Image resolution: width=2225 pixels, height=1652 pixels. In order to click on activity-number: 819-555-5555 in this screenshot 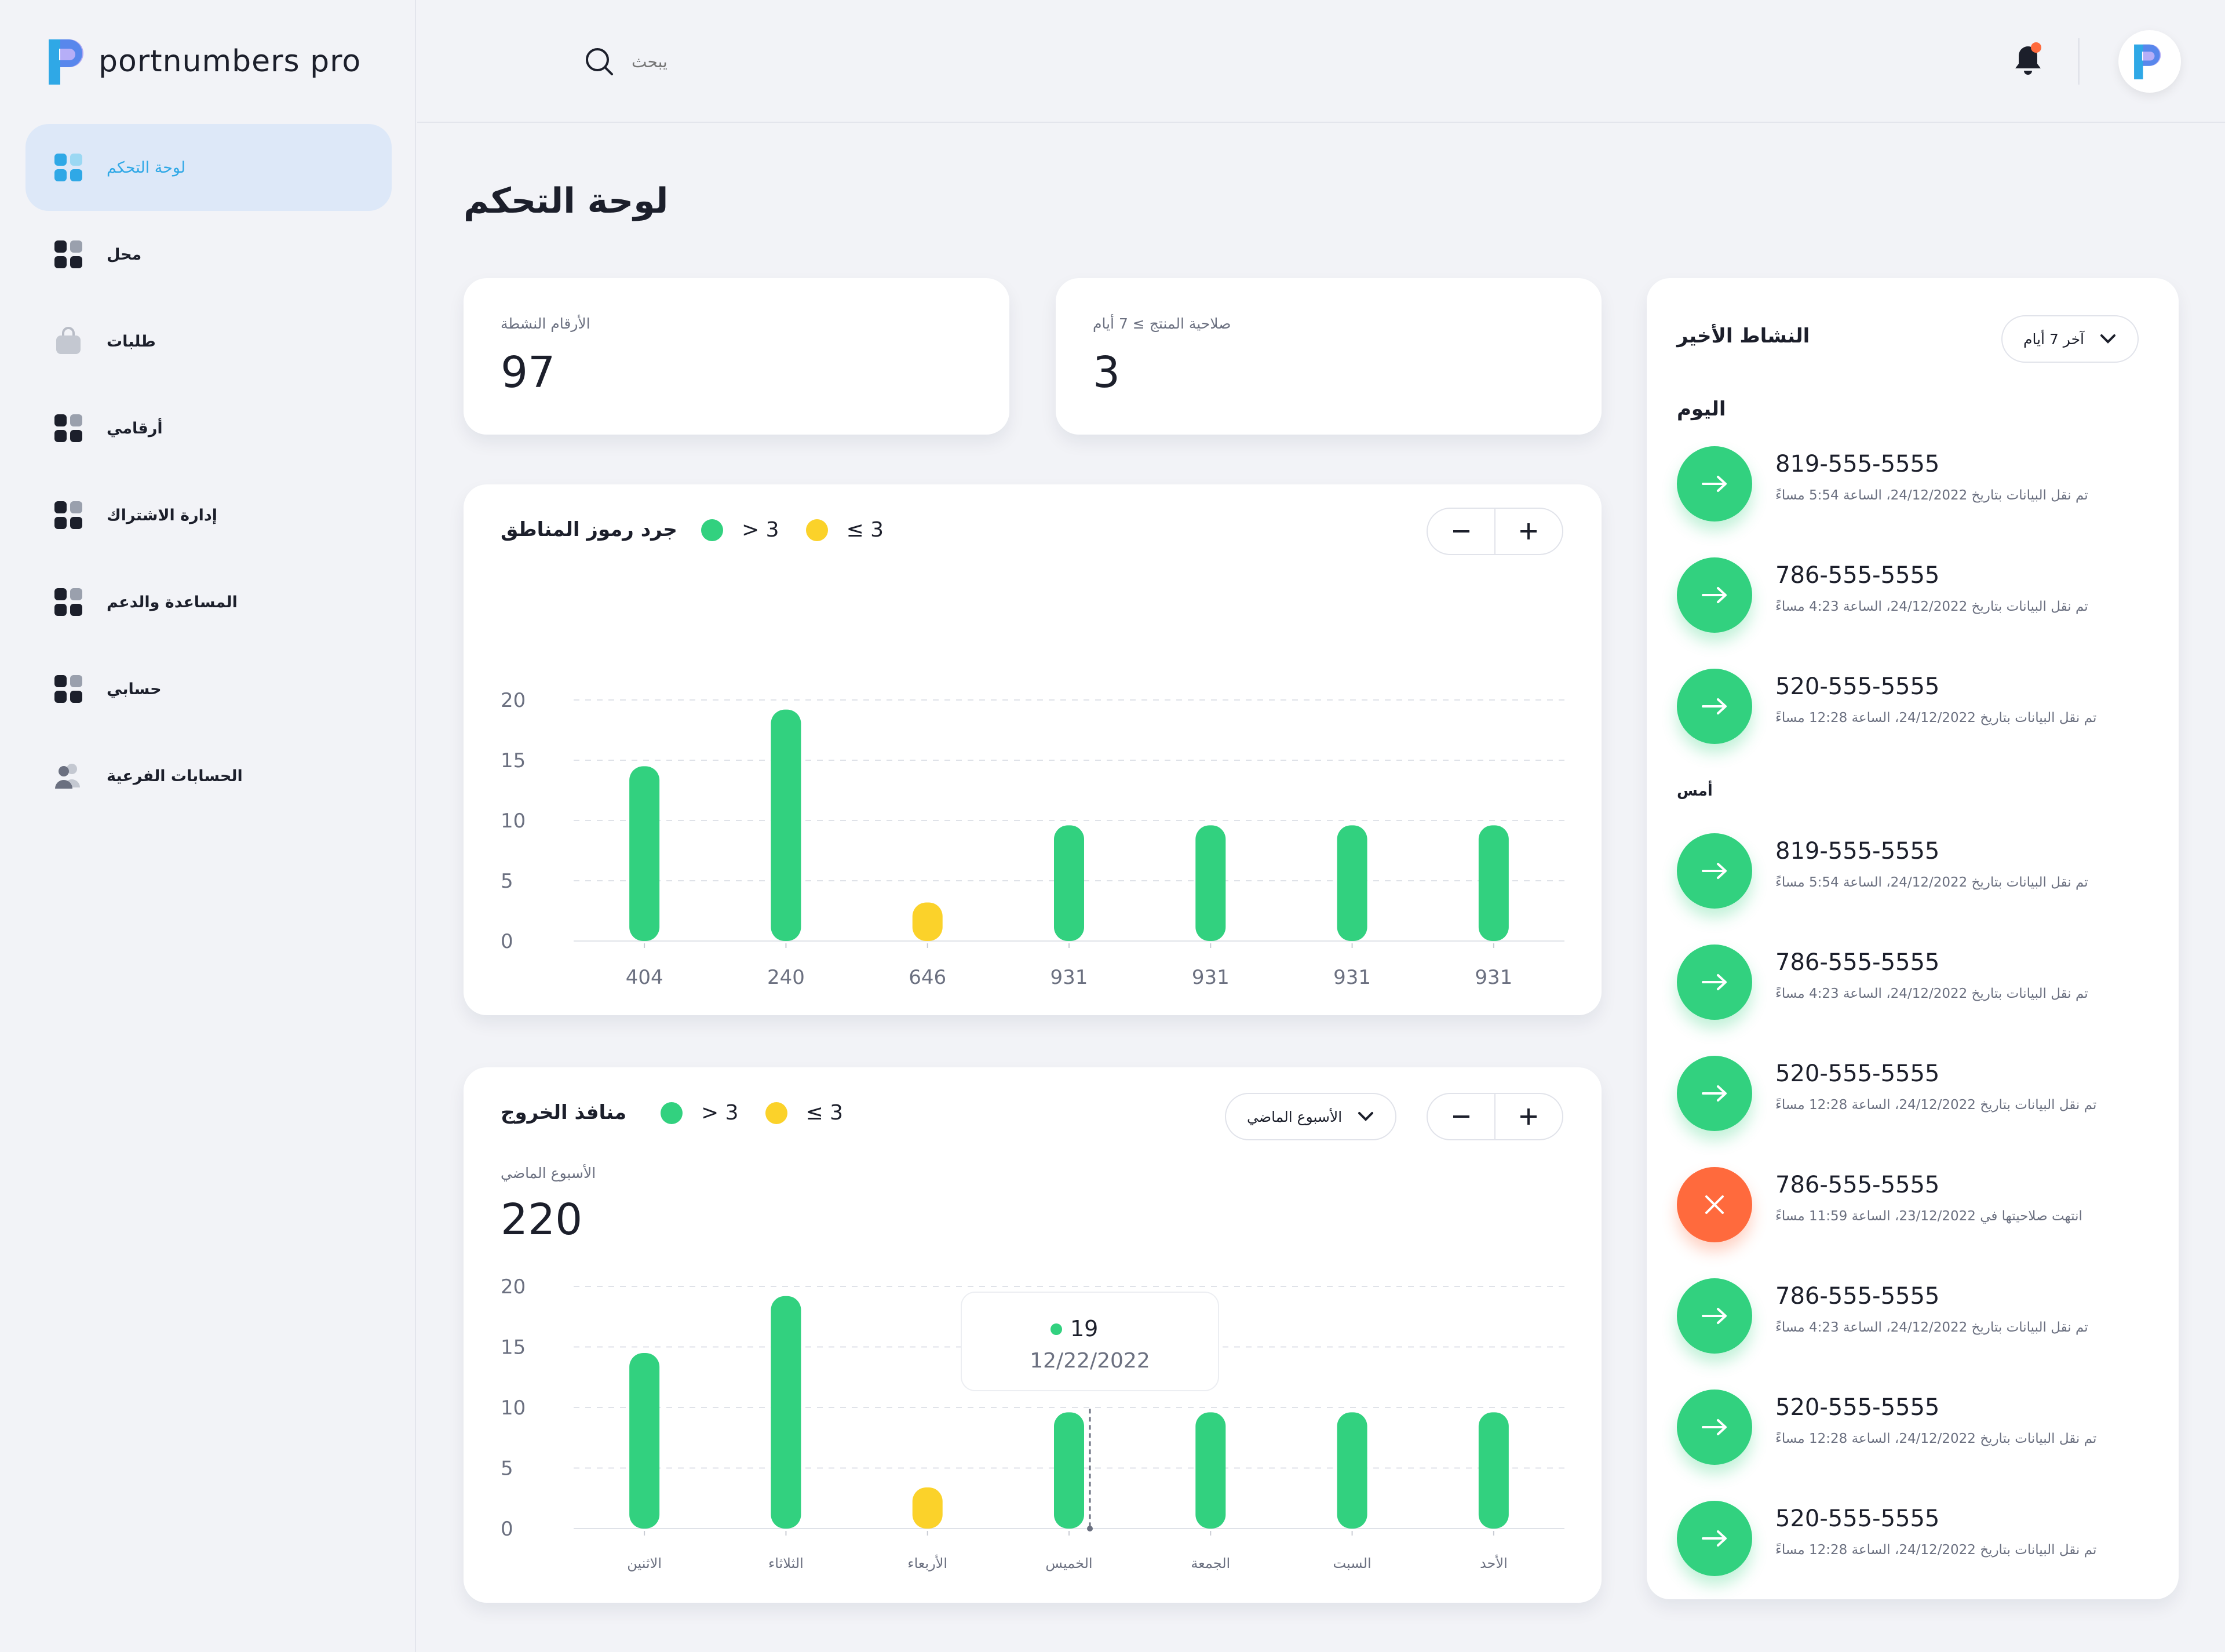, I will do `click(1858, 464)`.